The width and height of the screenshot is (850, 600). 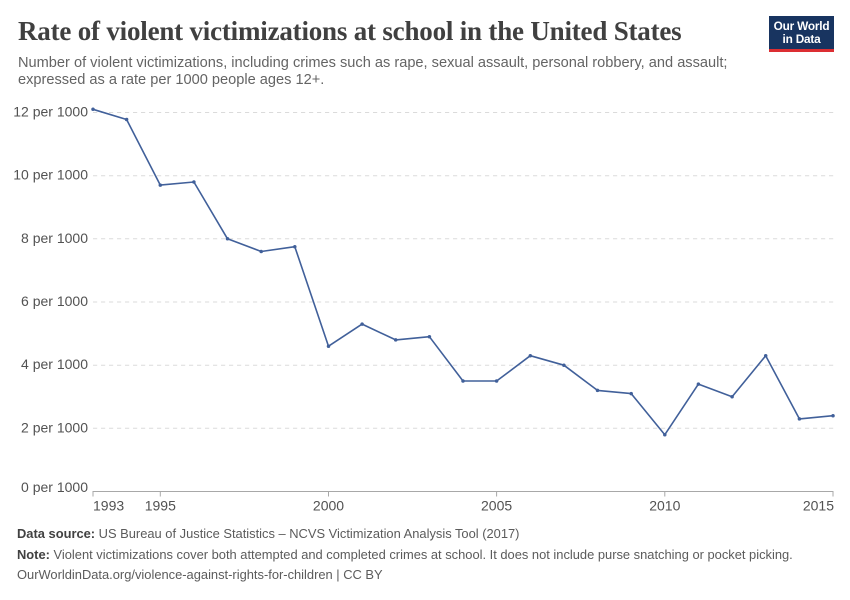 What do you see at coordinates (496, 506) in the screenshot?
I see `svg-text: 2005` at bounding box center [496, 506].